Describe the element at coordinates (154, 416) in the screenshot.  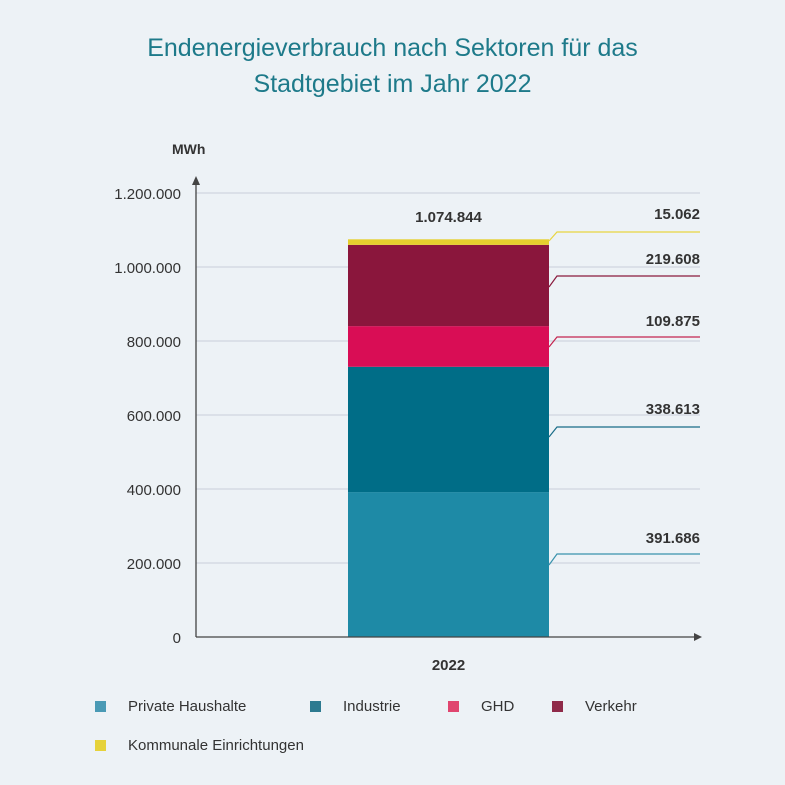
I see `y-tick-label-3: 600.000` at that location.